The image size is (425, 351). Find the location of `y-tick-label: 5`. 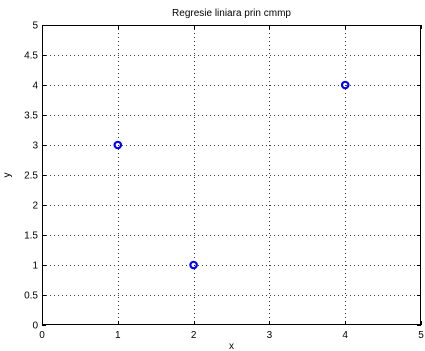

y-tick-label: 5 is located at coordinates (35, 26).